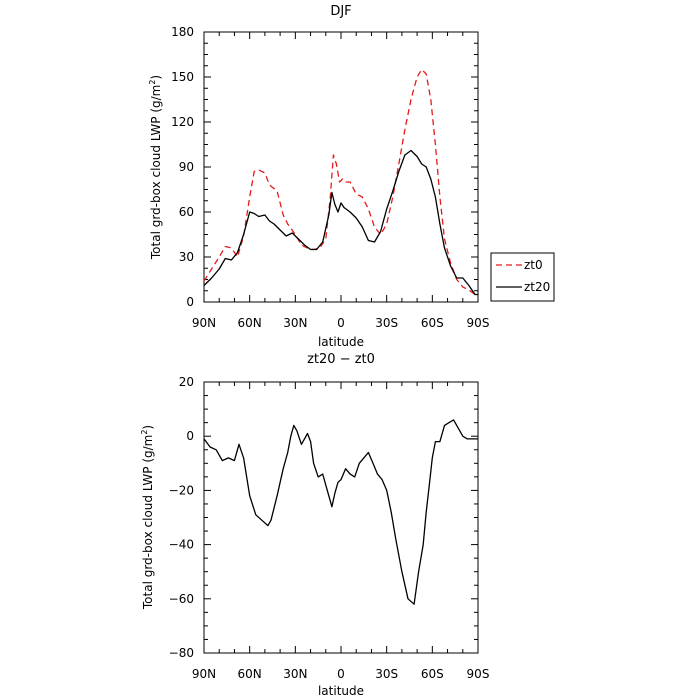  Describe the element at coordinates (182, 32) in the screenshot. I see `top-y-tick-label: 180` at that location.